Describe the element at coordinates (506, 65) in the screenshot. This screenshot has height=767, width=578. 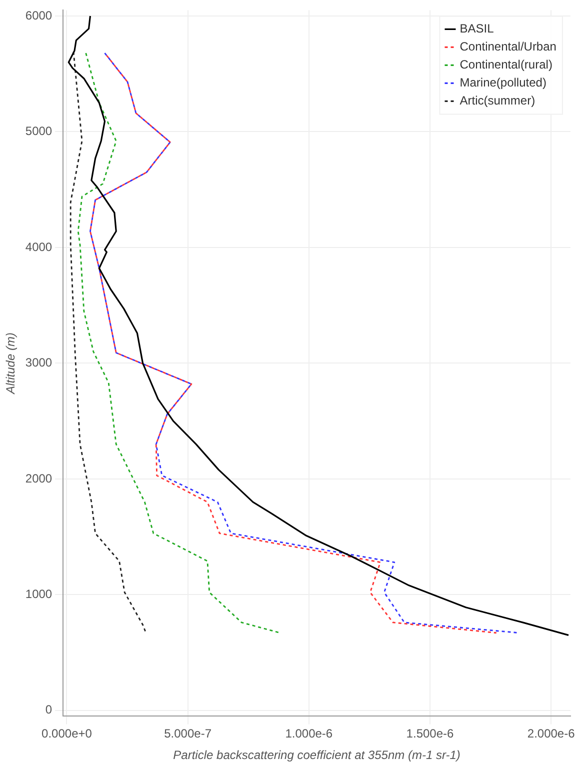
I see `legend-label: Continental(rural)` at that location.